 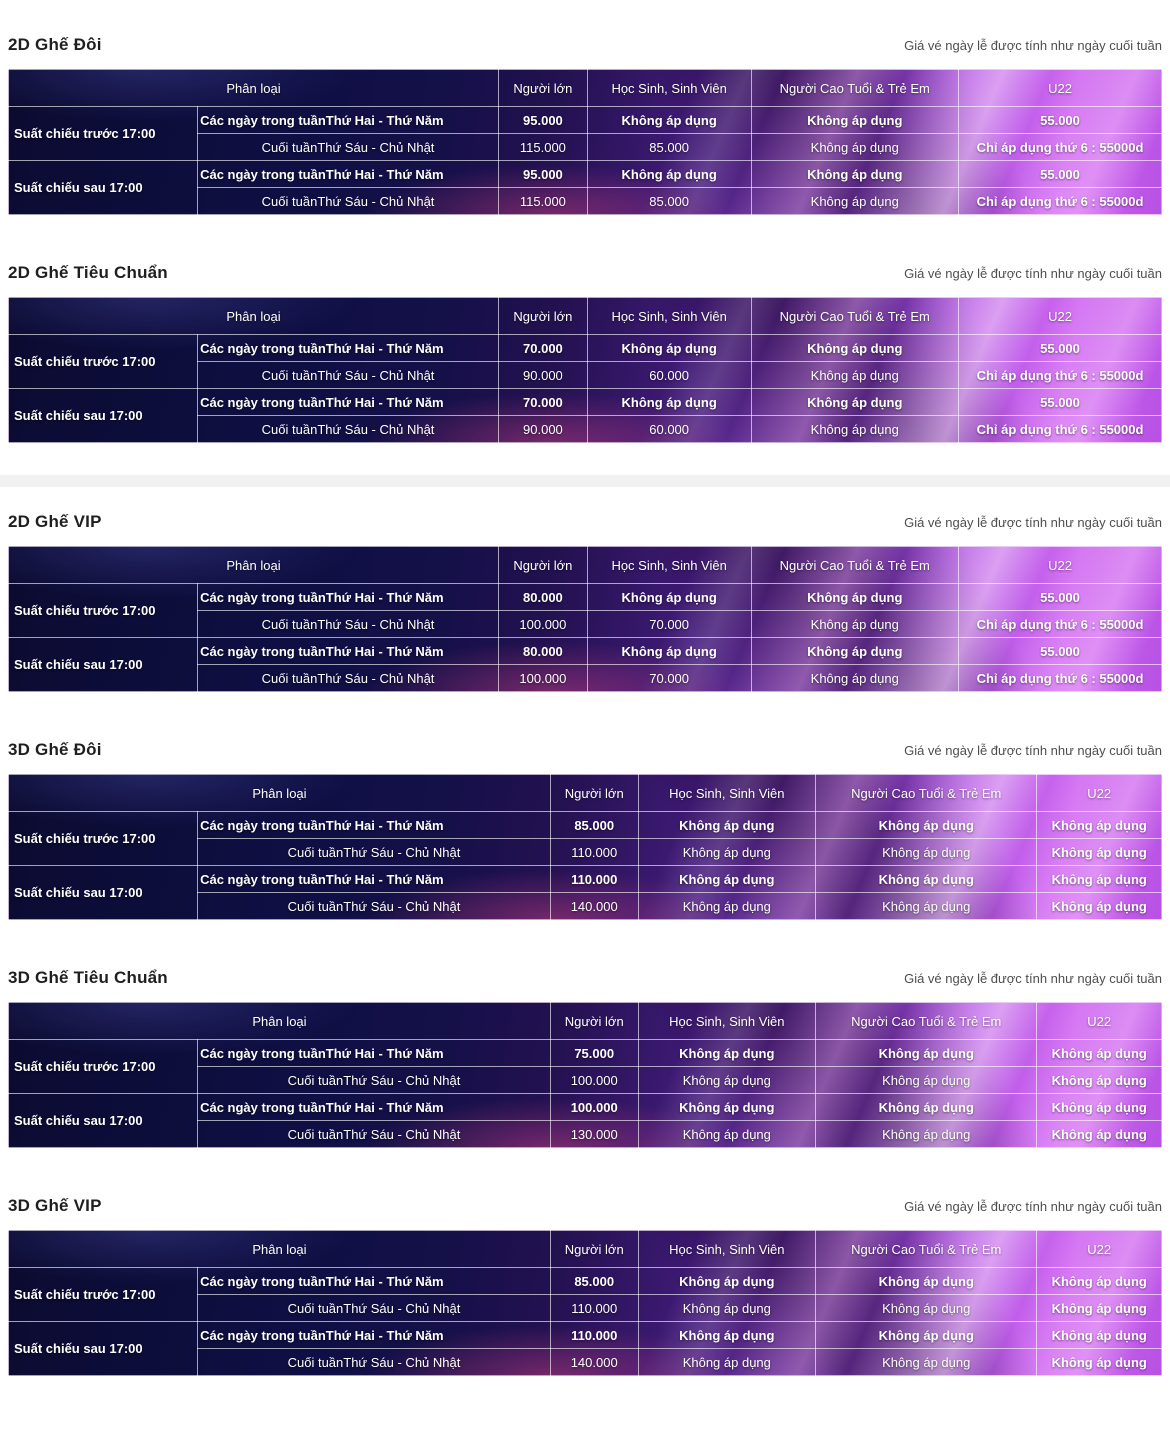 I want to click on price-cell-adult: 115.000, so click(x=543, y=147).